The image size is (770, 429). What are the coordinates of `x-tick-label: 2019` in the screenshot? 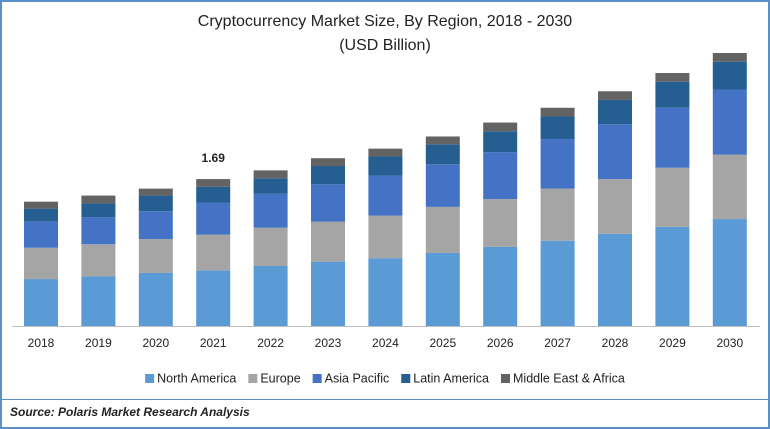 It's located at (98, 343).